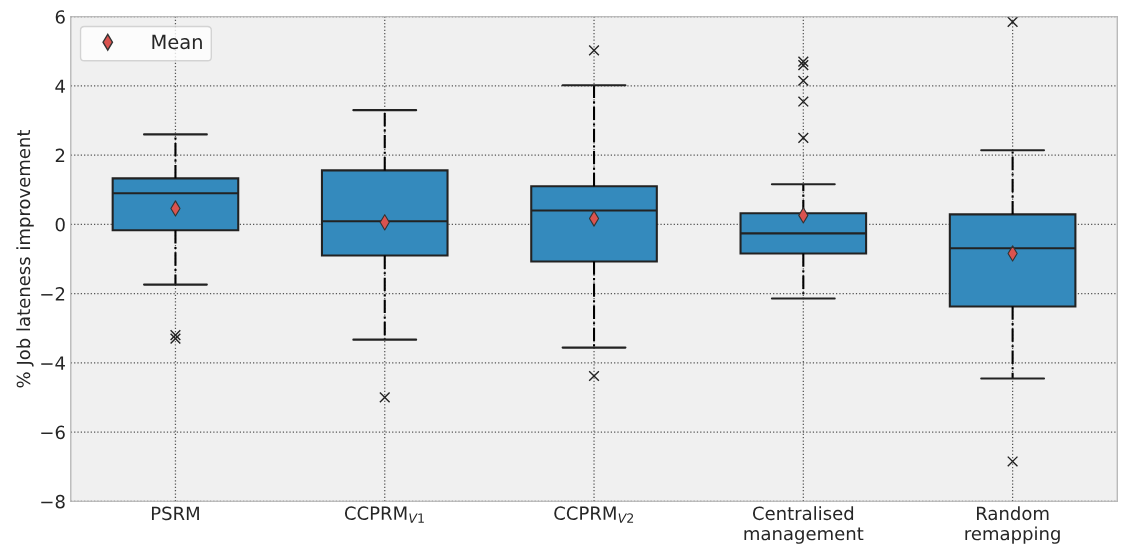  Describe the element at coordinates (594, 218) in the screenshot. I see `point` at that location.